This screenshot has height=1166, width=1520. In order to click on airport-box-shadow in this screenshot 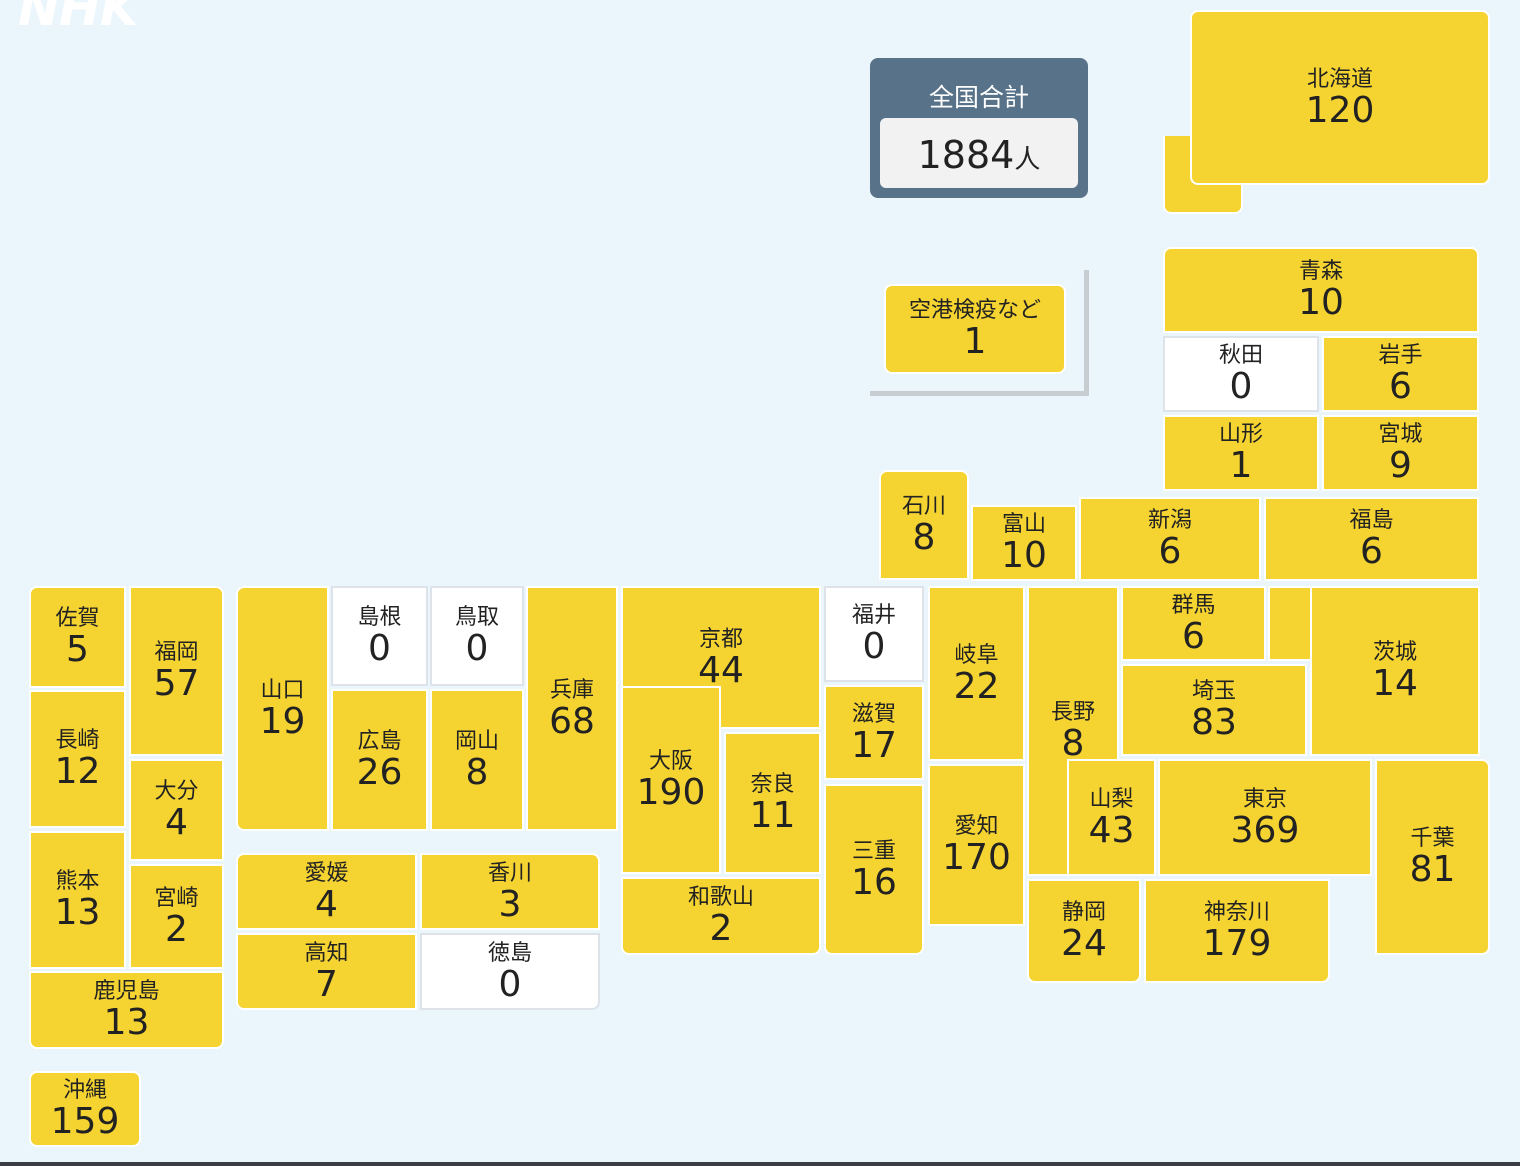, I will do `click(1086, 333)`.